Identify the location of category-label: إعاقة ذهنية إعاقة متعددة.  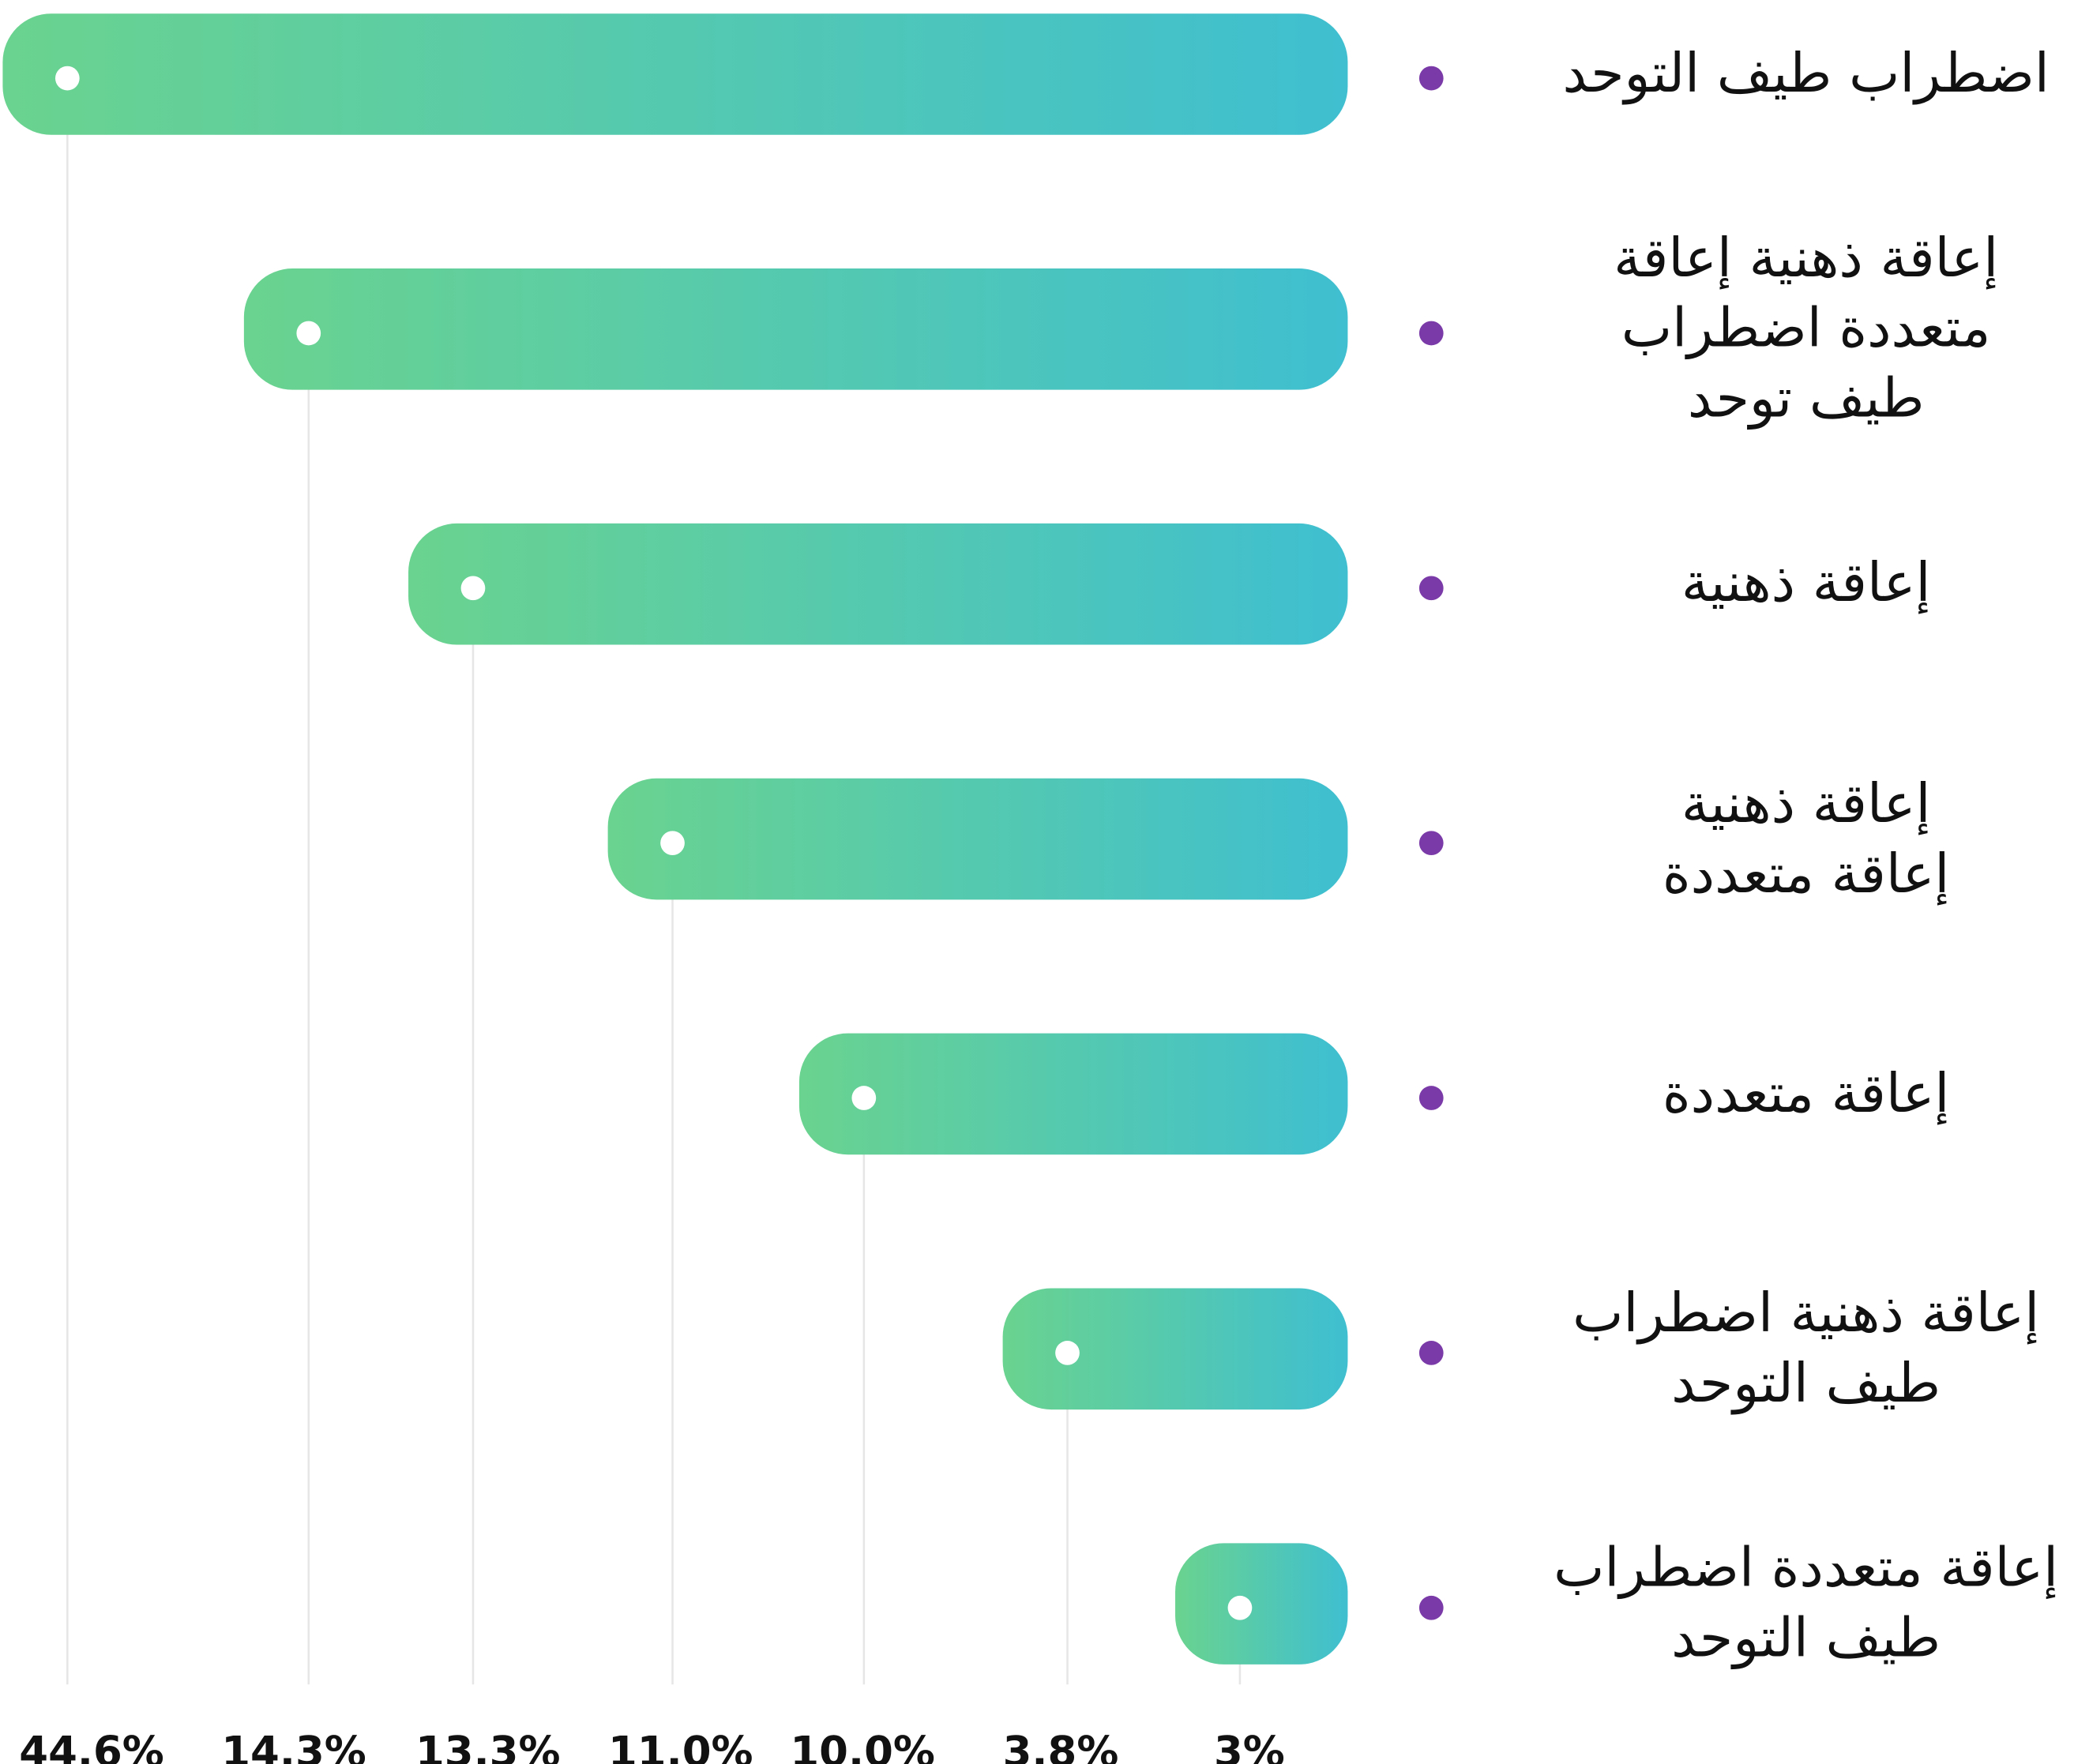
(1806, 839).